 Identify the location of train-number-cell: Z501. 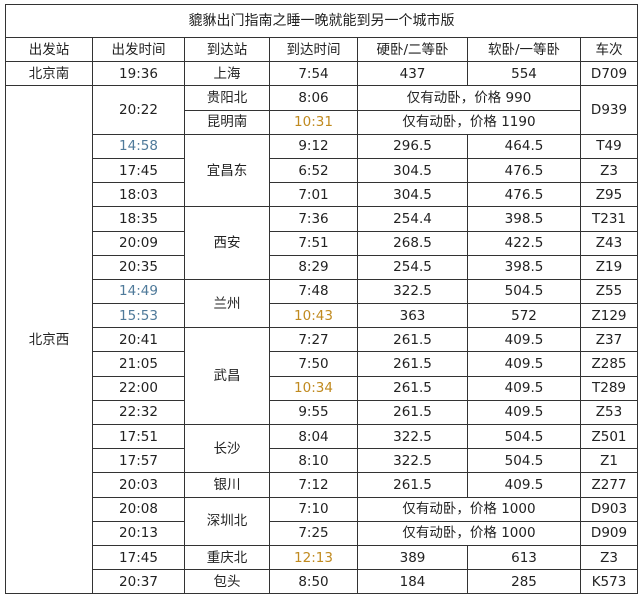
(609, 436).